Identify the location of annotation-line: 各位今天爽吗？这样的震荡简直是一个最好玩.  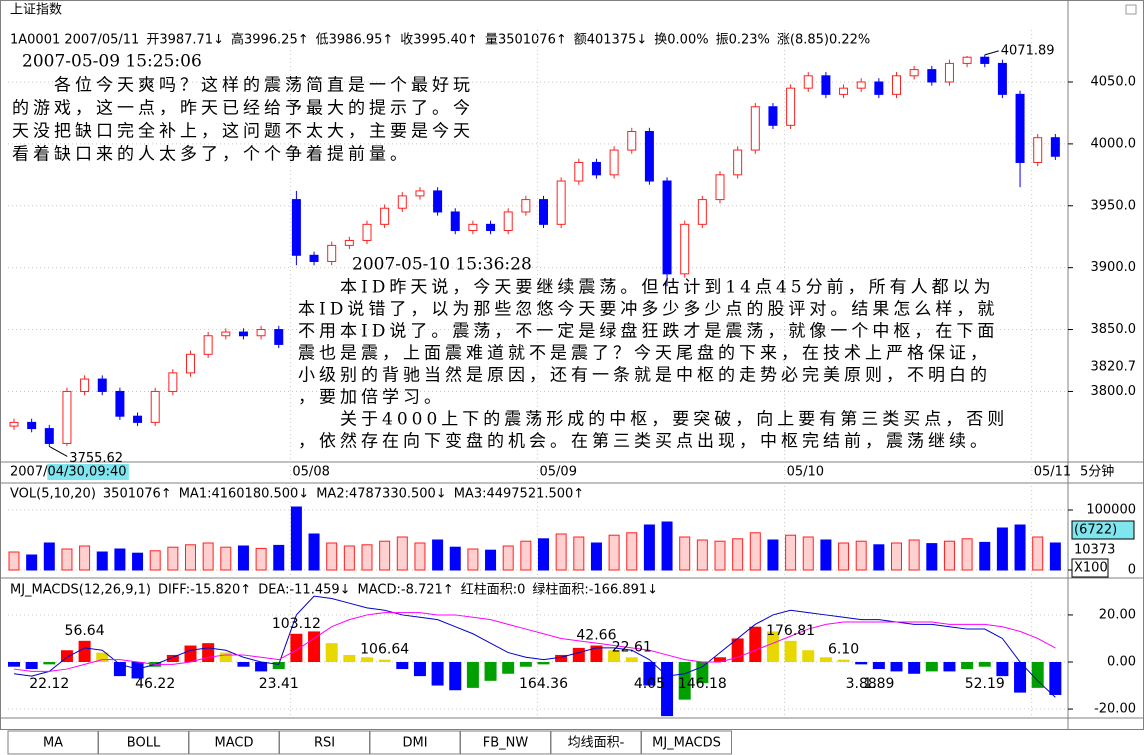
(243, 86).